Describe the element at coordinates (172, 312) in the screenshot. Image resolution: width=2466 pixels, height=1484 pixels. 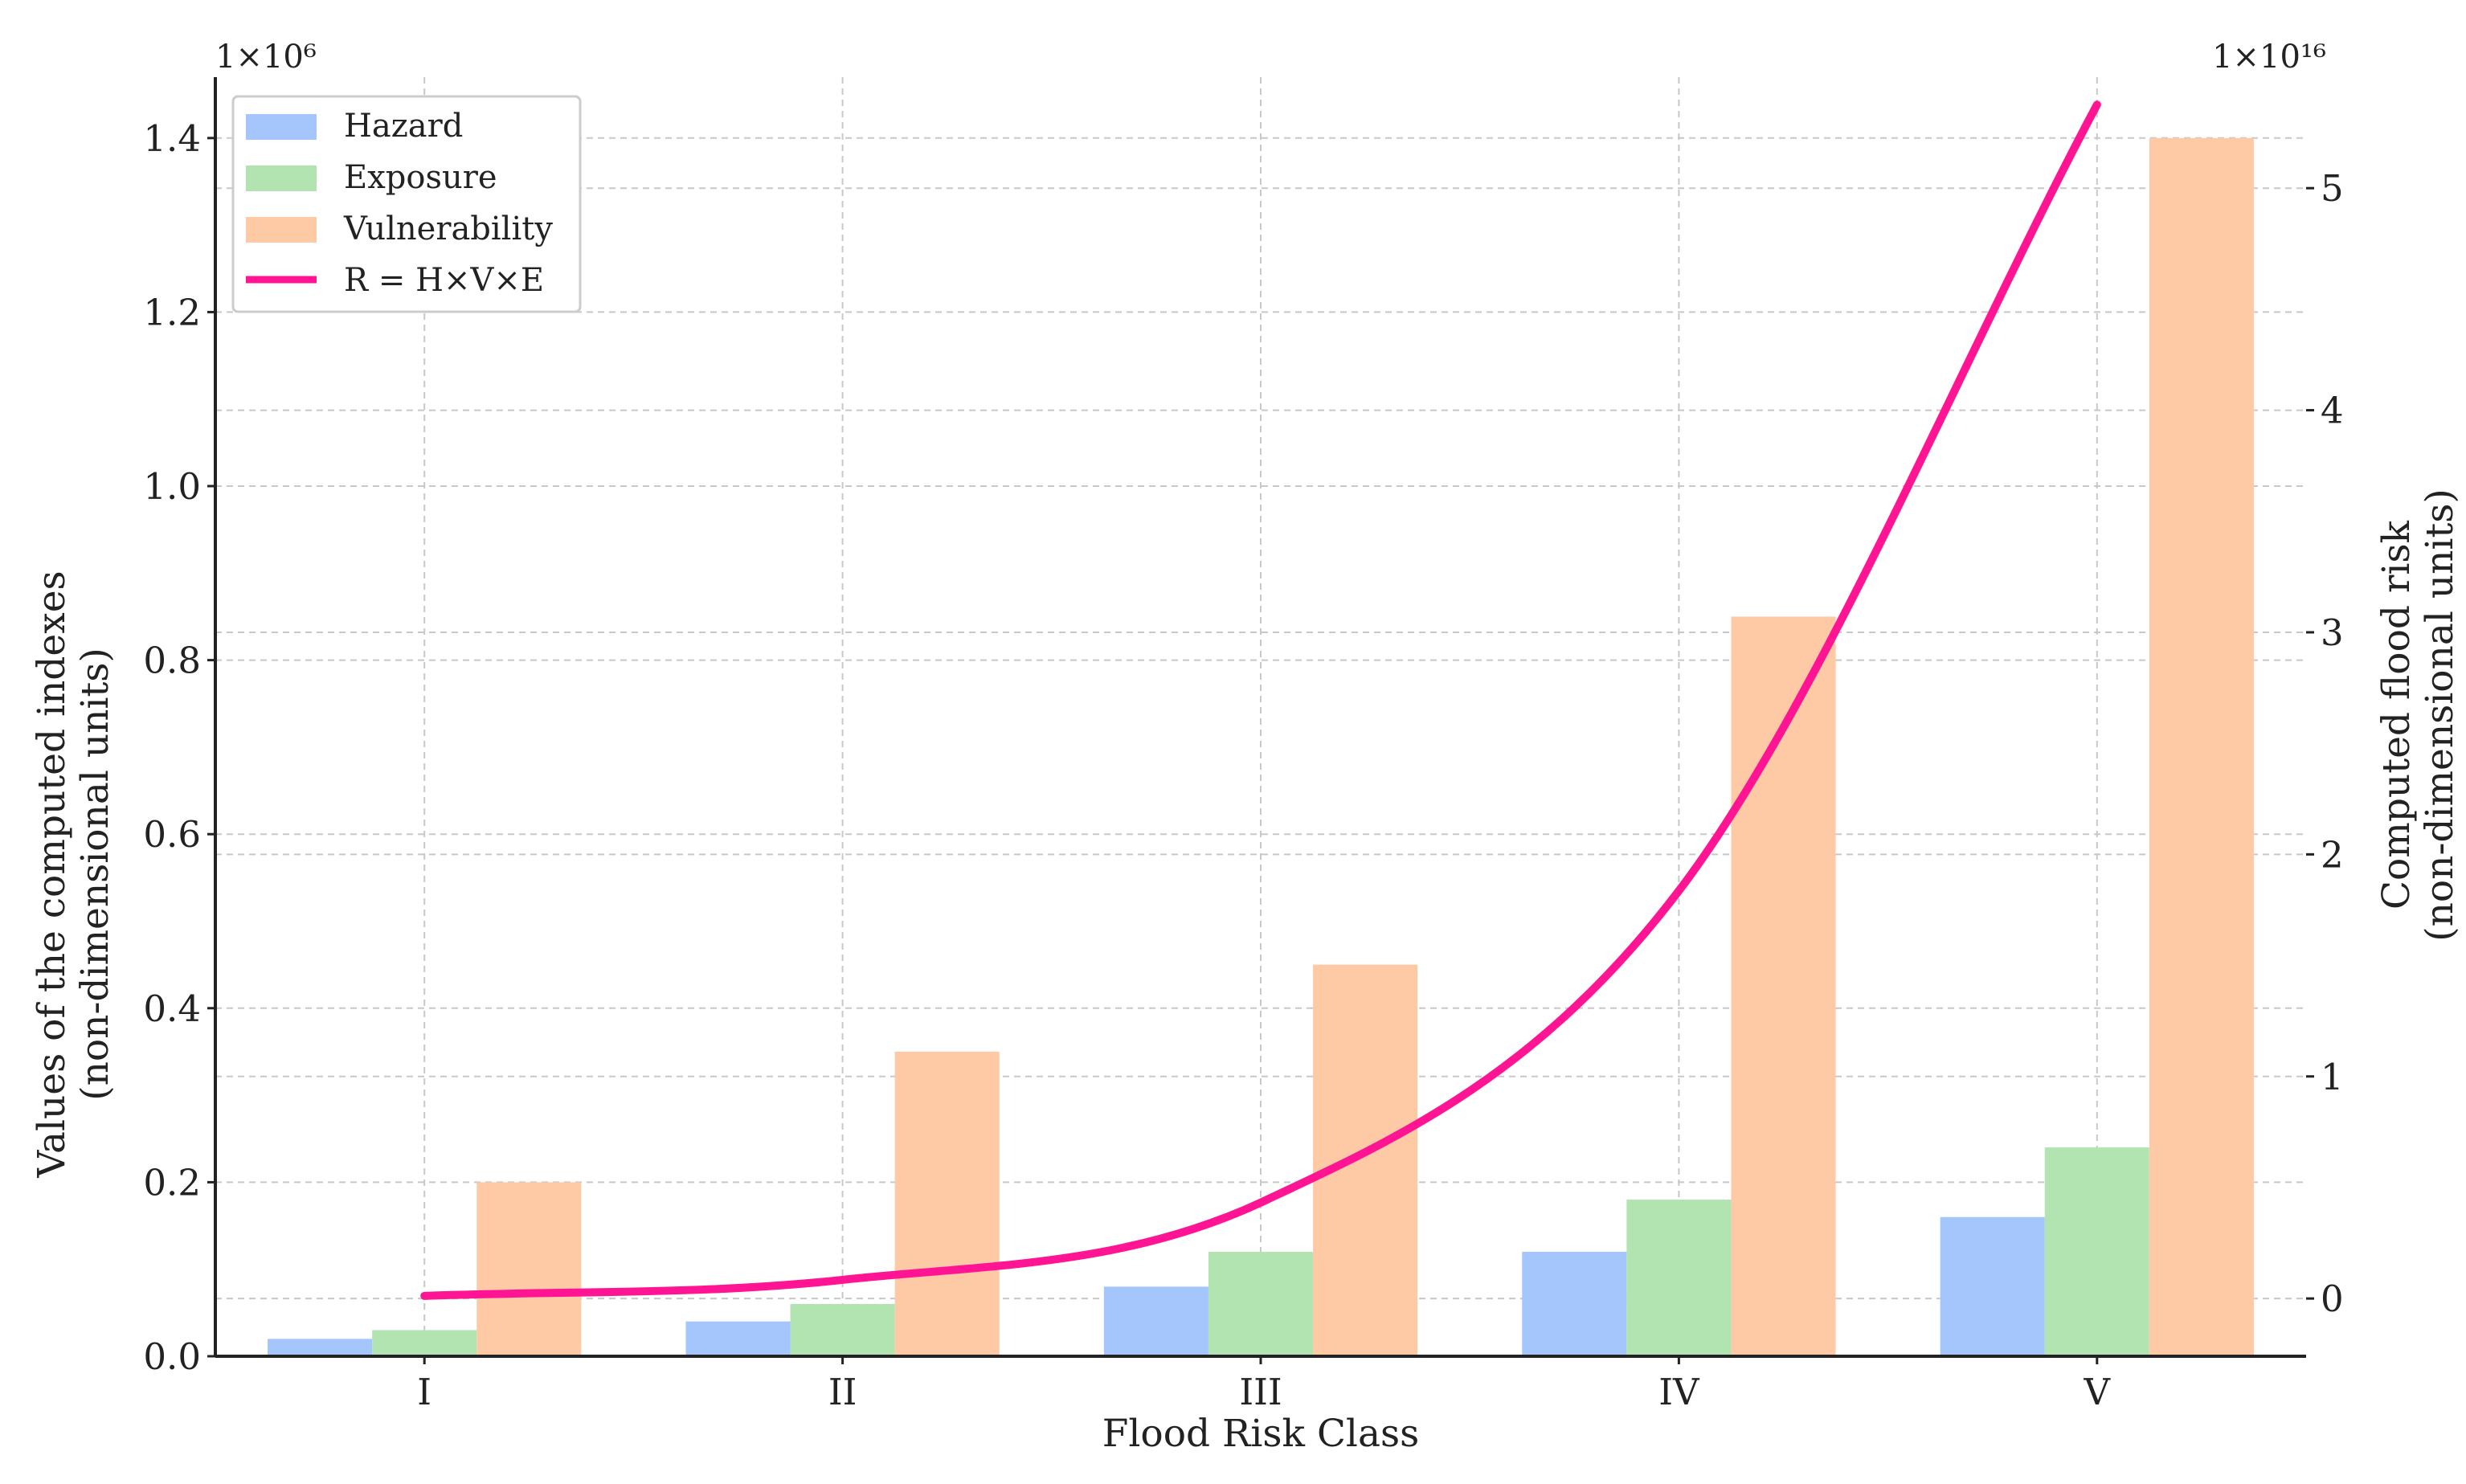
I see `y-tick-label: 1.2` at that location.